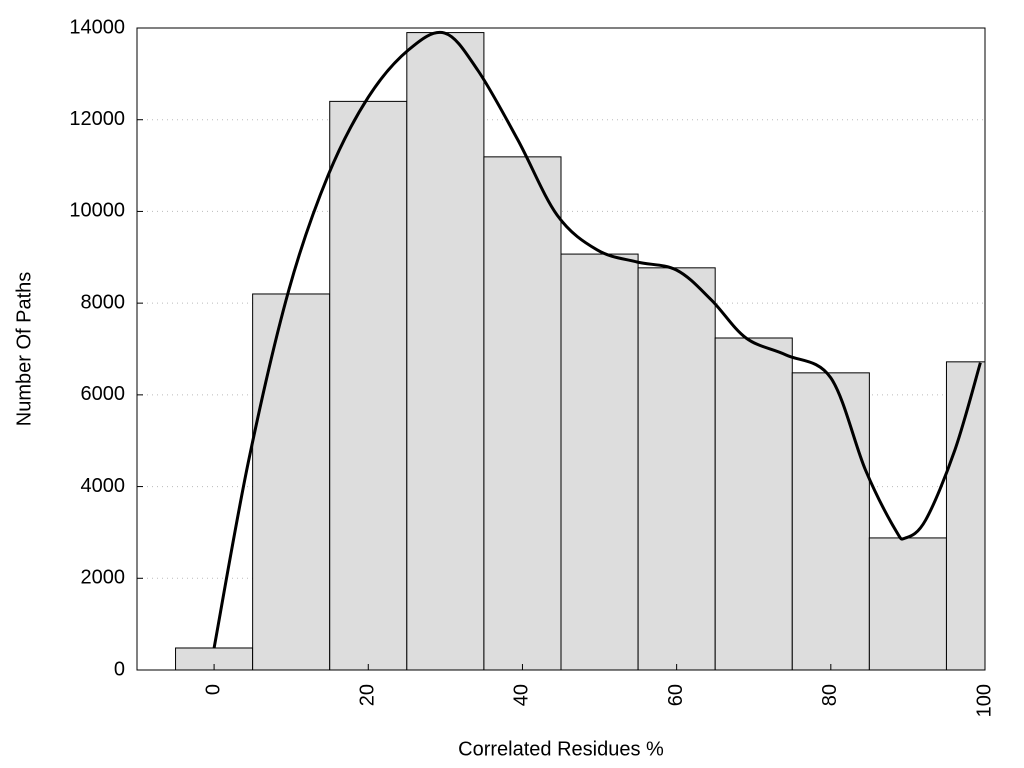 This screenshot has height=768, width=1024. Describe the element at coordinates (103, 486) in the screenshot. I see `y-tick-label: 4000` at that location.